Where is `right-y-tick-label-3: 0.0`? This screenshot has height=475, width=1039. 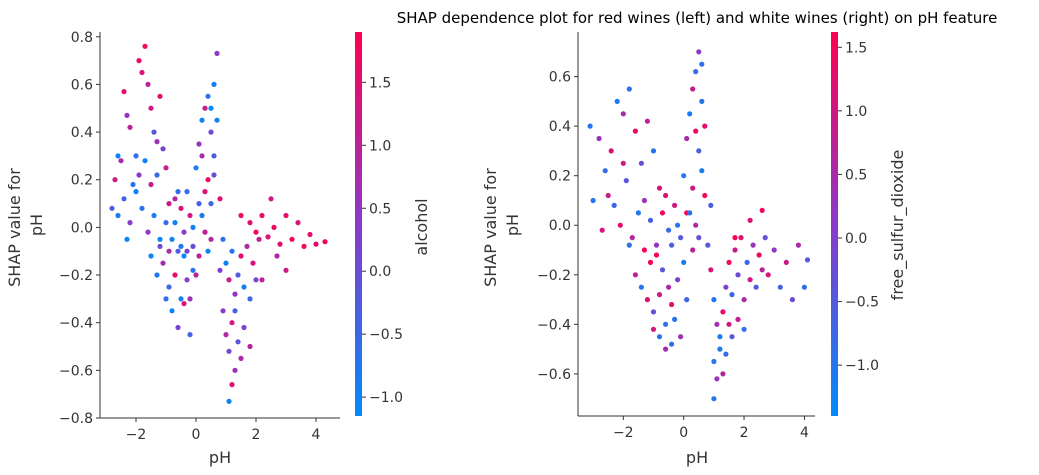 right-y-tick-label-3: 0.0 is located at coordinates (560, 226).